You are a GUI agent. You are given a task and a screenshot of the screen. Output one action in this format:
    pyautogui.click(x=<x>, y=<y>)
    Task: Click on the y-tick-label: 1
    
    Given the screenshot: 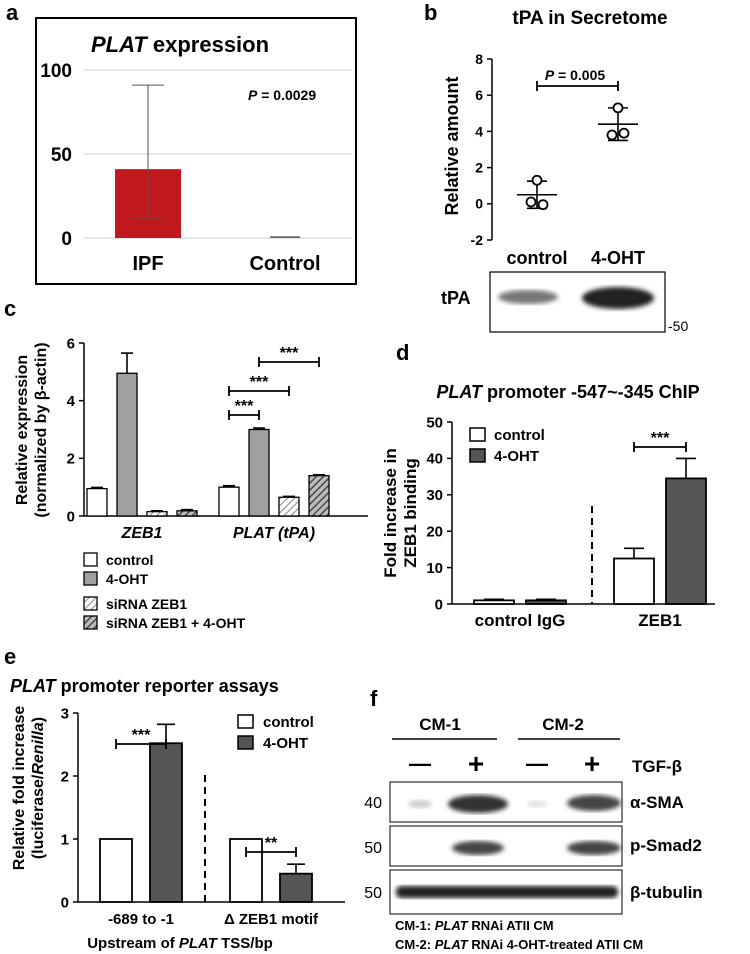 What is the action you would take?
    pyautogui.click(x=65, y=839)
    